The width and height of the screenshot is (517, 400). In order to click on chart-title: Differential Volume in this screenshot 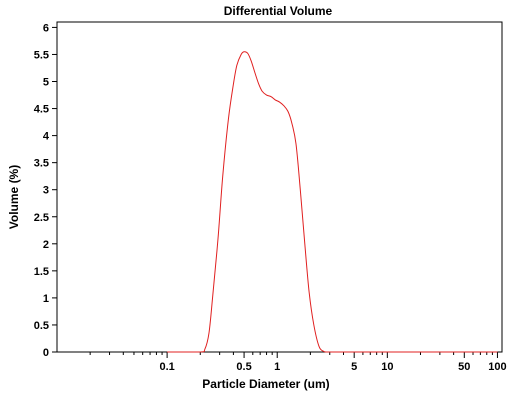, I will do `click(278, 11)`.